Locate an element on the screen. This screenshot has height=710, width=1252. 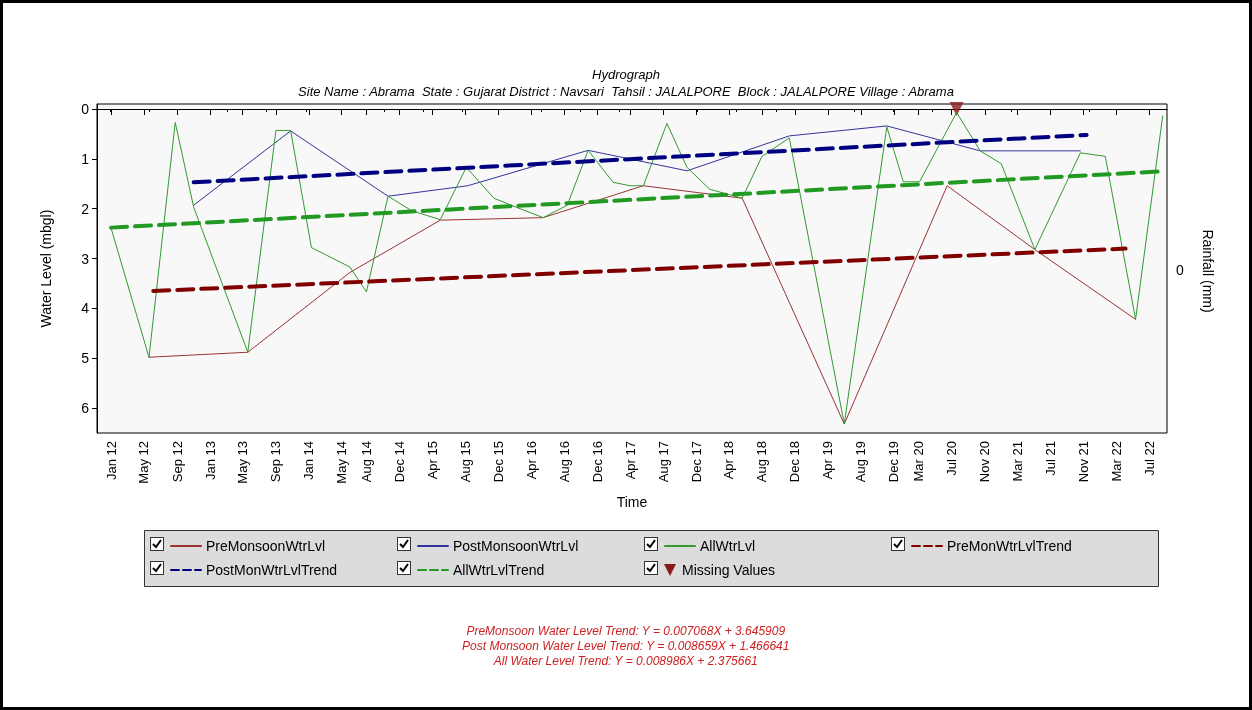
y-tick-label: 4 is located at coordinates (85, 308).